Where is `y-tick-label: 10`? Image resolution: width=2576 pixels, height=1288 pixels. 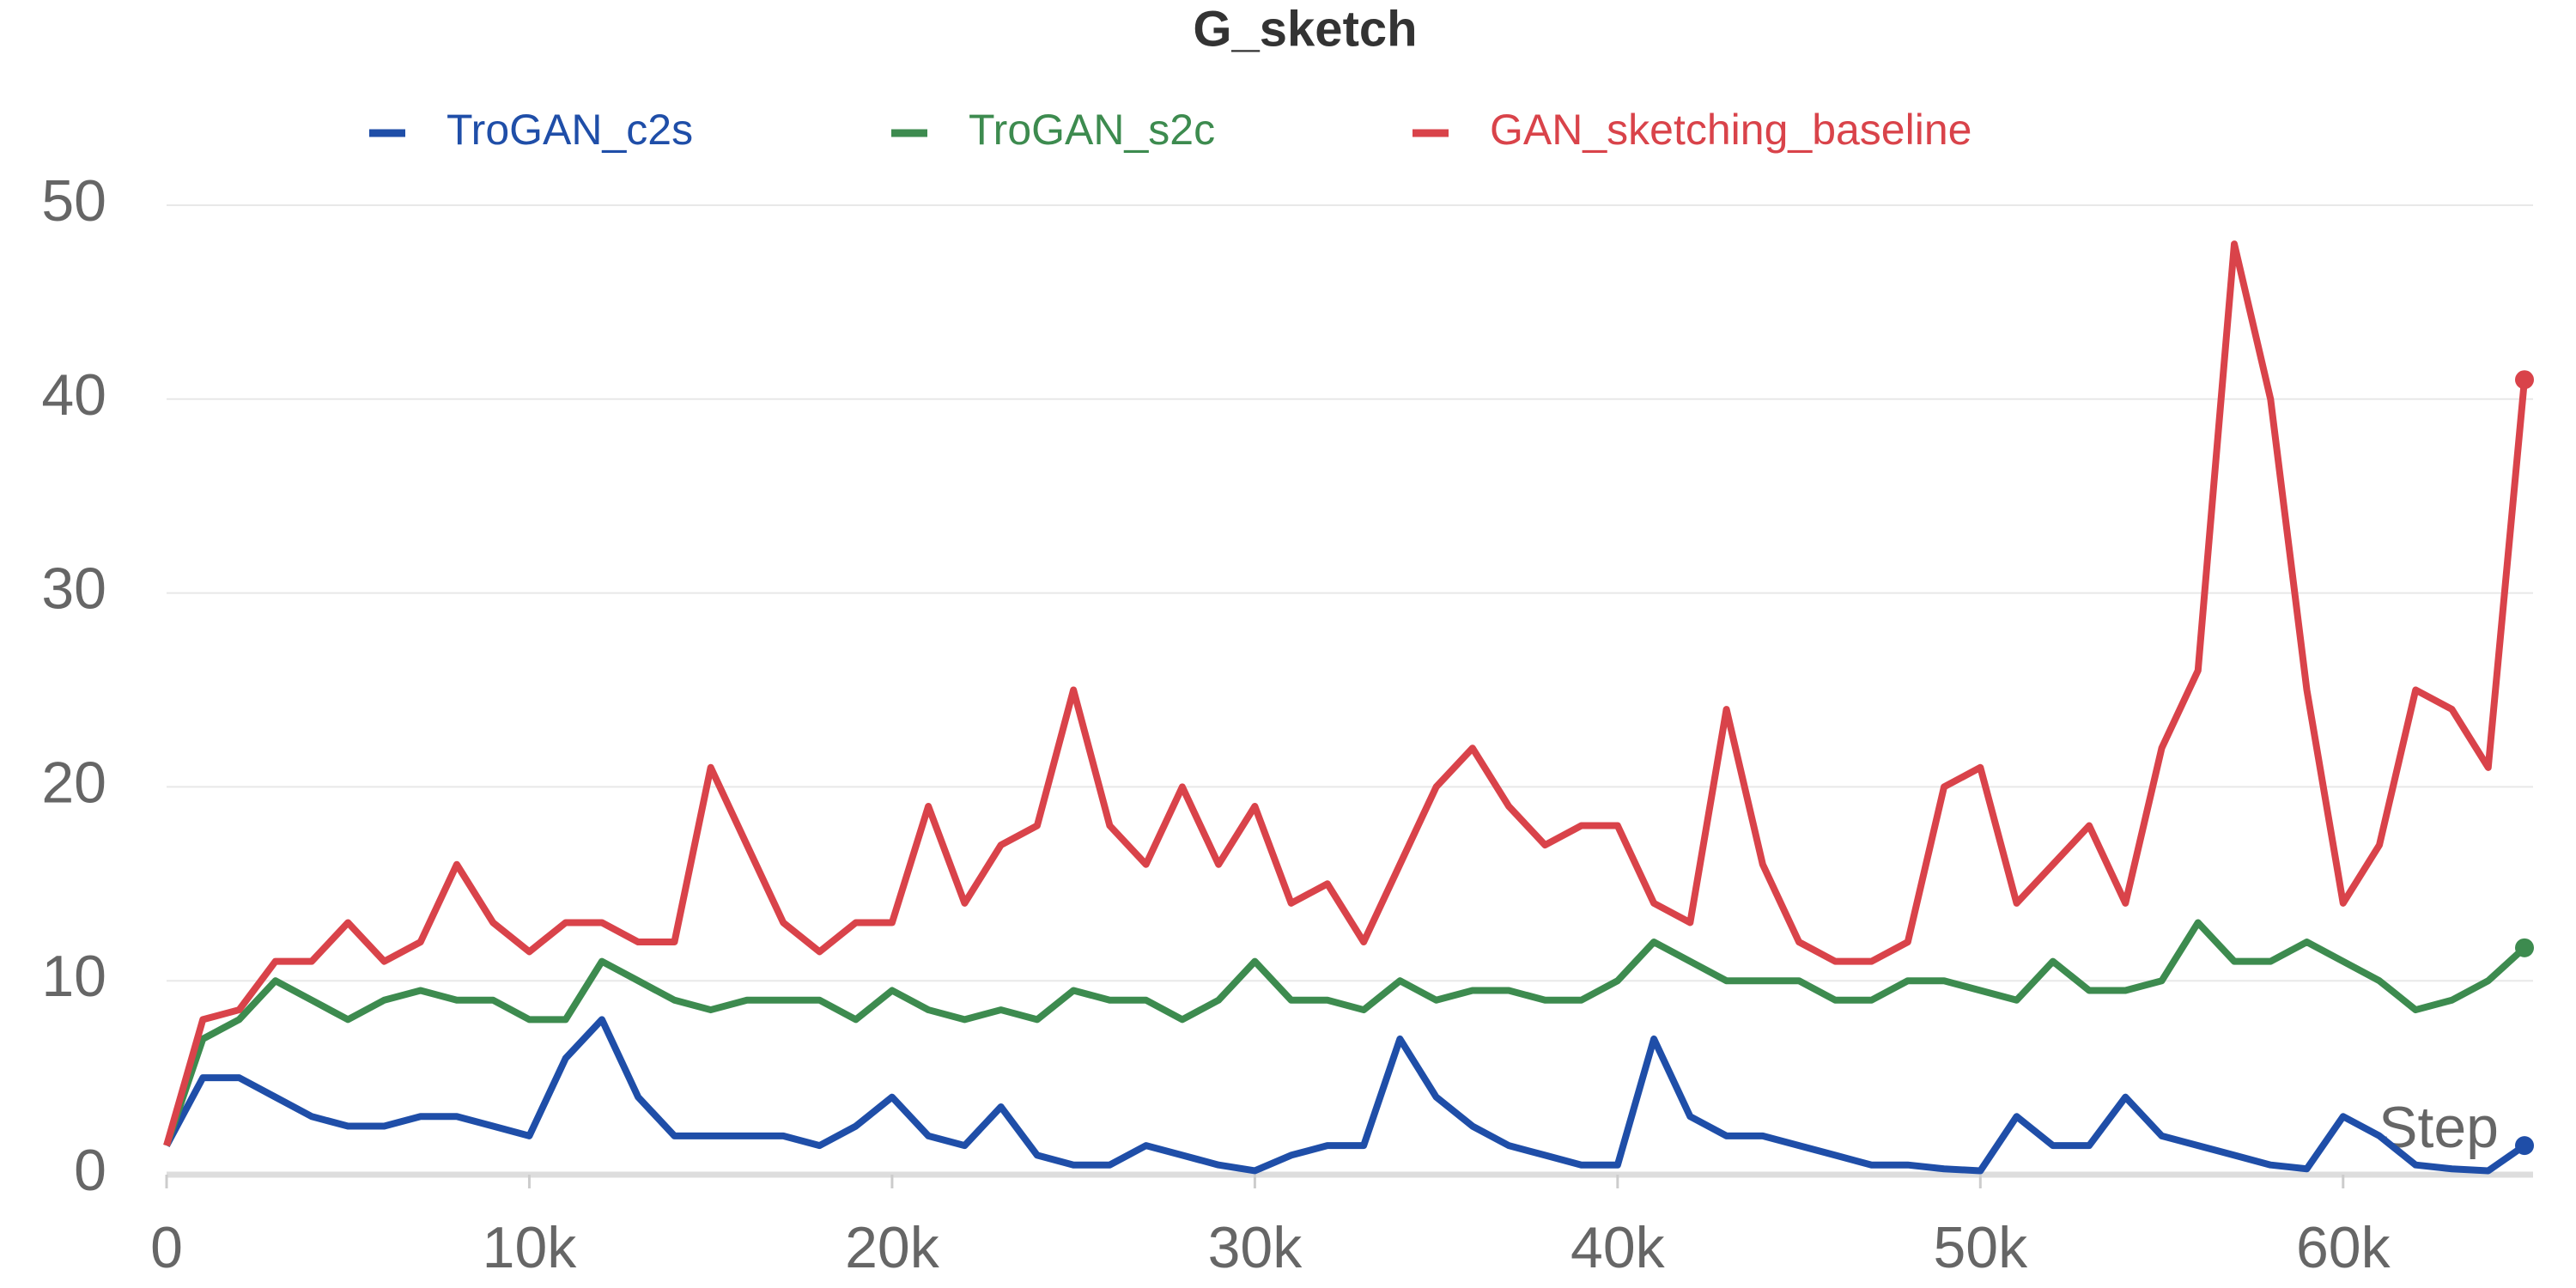
y-tick-label: 10 is located at coordinates (74, 976).